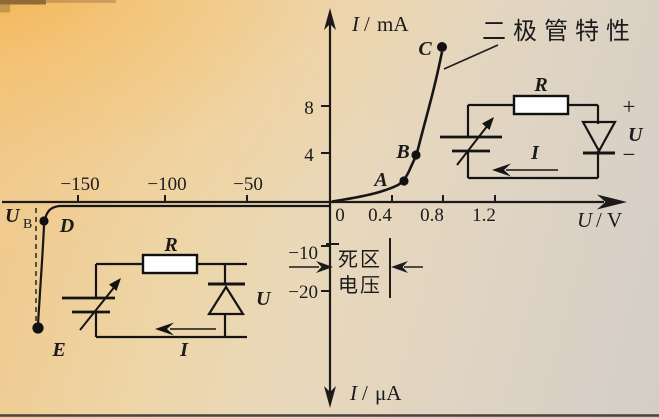 The height and width of the screenshot is (418, 659). Describe the element at coordinates (330, 19) in the screenshot. I see `y-axis-up-arrow-icon` at that location.